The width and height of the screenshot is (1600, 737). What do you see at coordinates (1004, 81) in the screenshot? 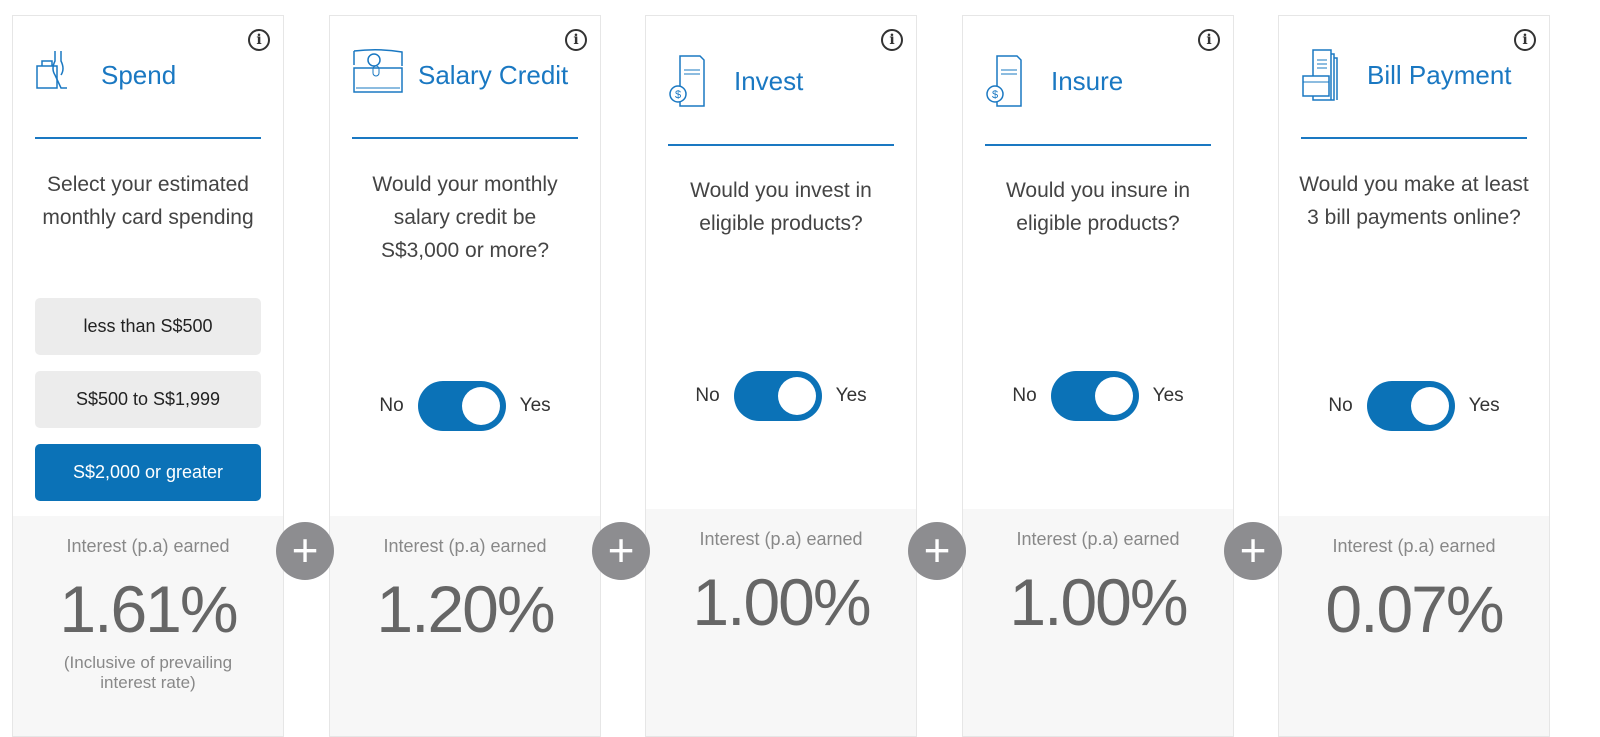
I see `insure-document-icon: $` at bounding box center [1004, 81].